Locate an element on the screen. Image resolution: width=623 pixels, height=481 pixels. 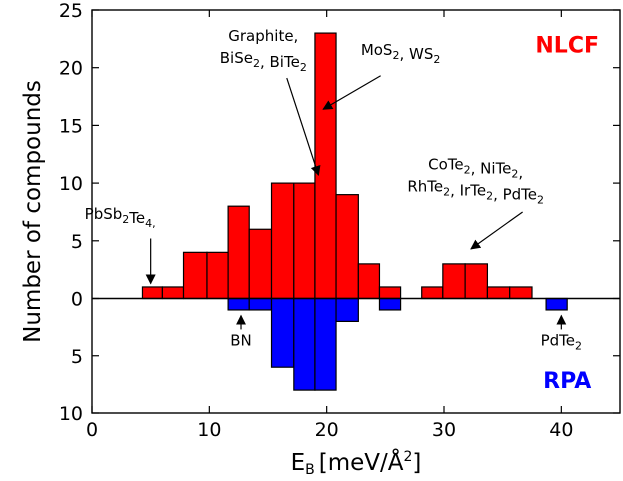
x-tick-label: 20 is located at coordinates (327, 430).